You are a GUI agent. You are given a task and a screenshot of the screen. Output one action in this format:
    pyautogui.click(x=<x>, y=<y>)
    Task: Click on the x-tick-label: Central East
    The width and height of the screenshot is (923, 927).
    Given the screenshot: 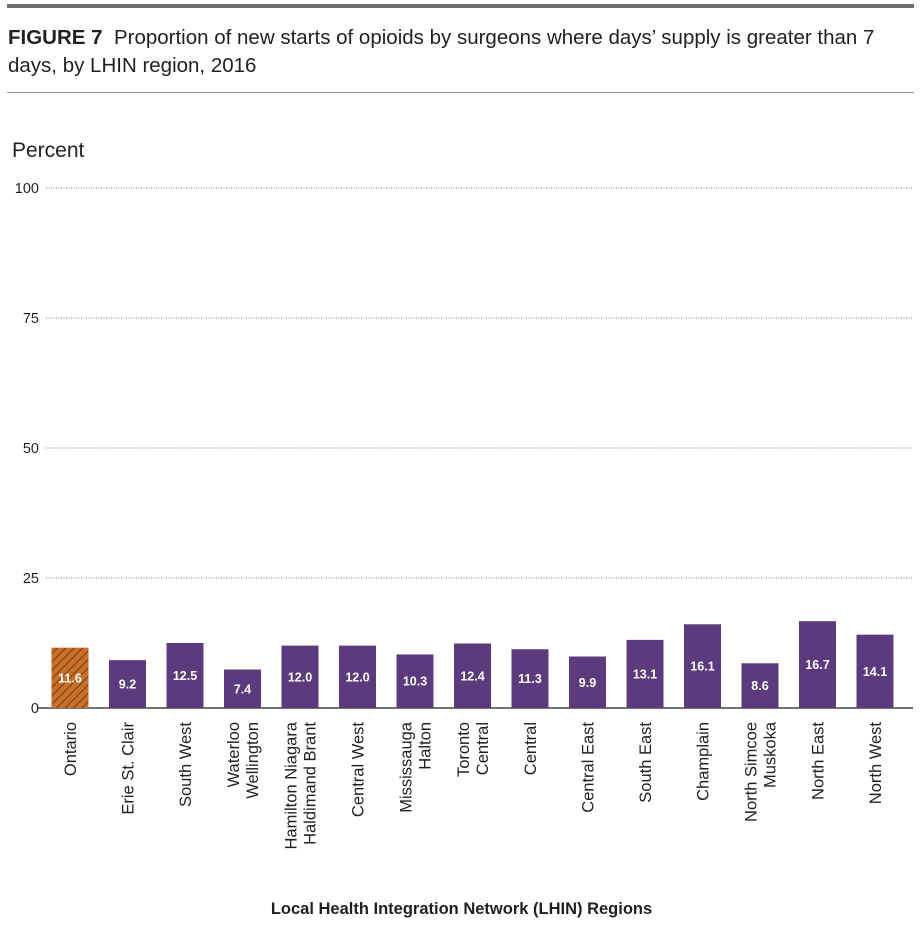 What is the action you would take?
    pyautogui.click(x=589, y=767)
    